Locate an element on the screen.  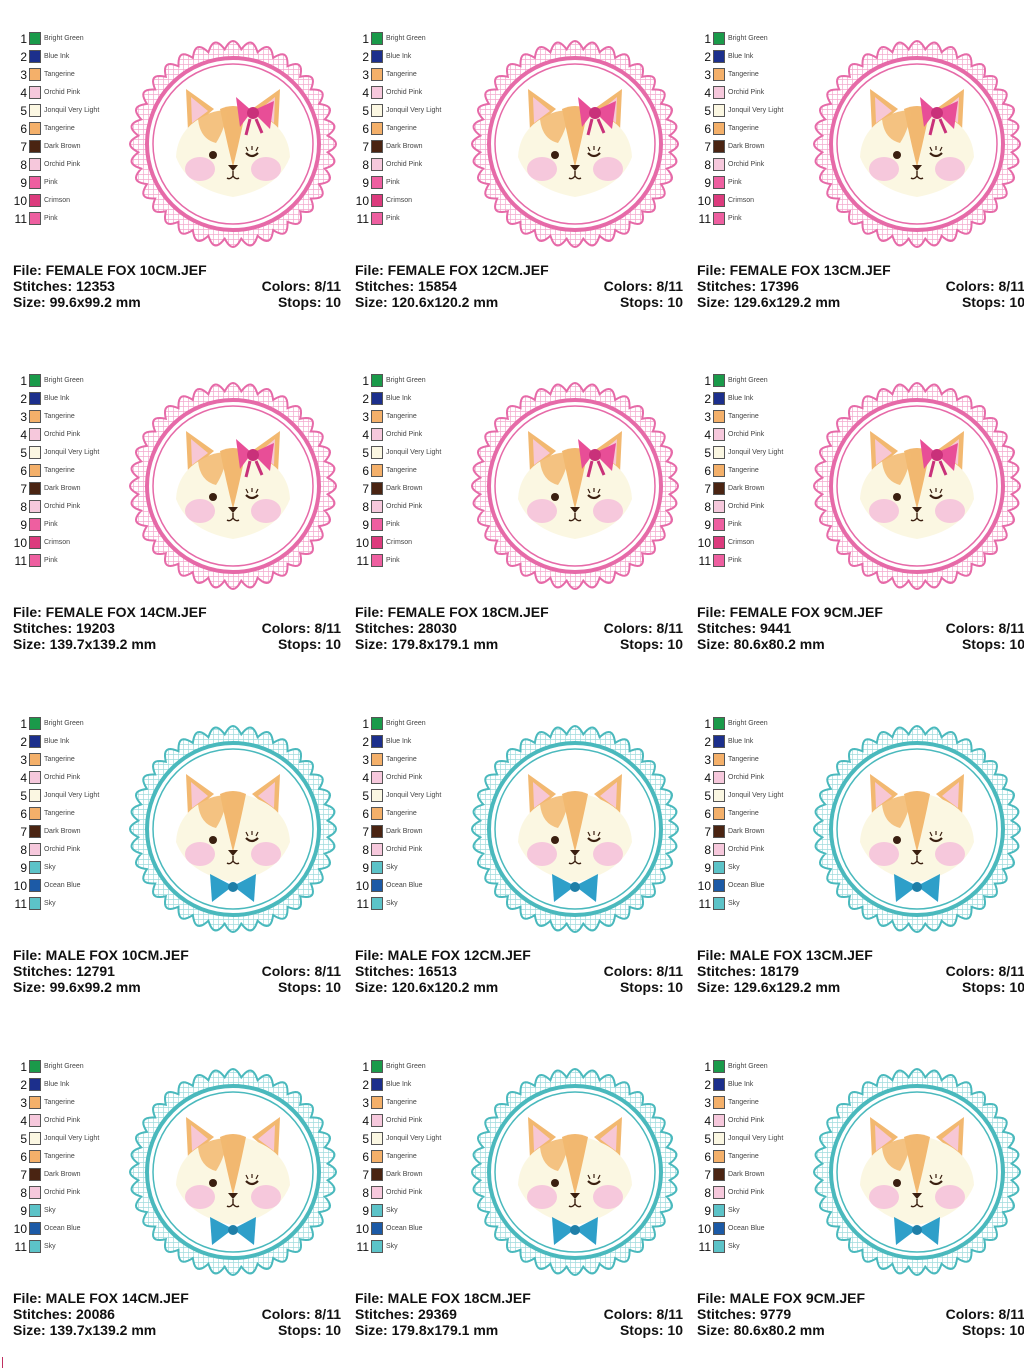
thread-color-row: 9 Pink is located at coordinates (68, 183).